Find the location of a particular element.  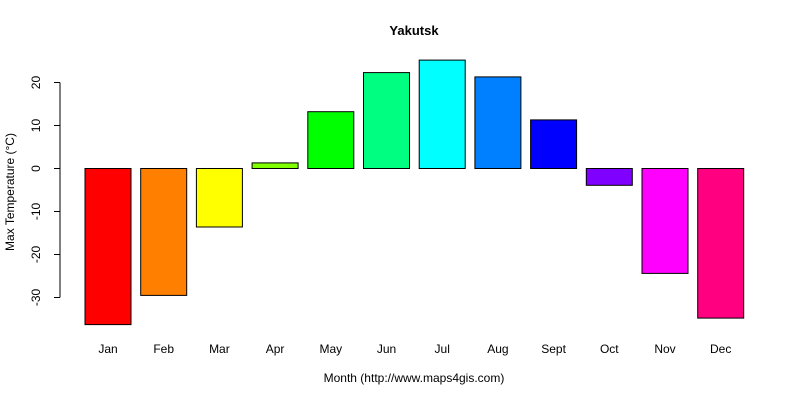

x-tick-label: Jul is located at coordinates (442, 349).